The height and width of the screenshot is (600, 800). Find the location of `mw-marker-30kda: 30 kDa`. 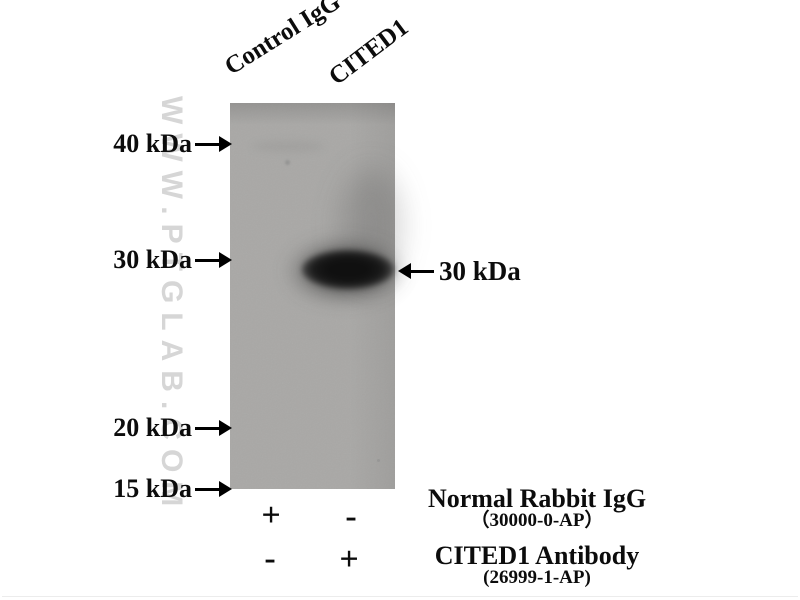

mw-marker-30kda: 30 kDa is located at coordinates (166, 260).